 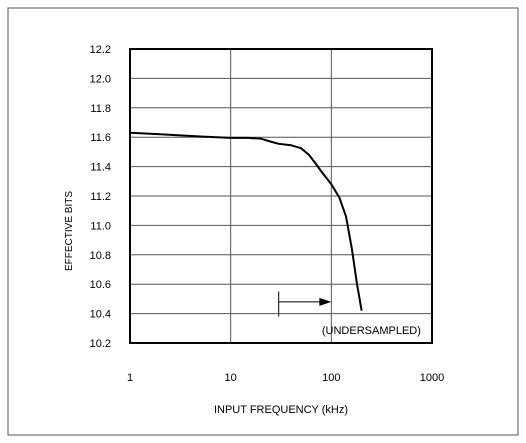 I want to click on x-tick-label: 1, so click(x=130, y=378).